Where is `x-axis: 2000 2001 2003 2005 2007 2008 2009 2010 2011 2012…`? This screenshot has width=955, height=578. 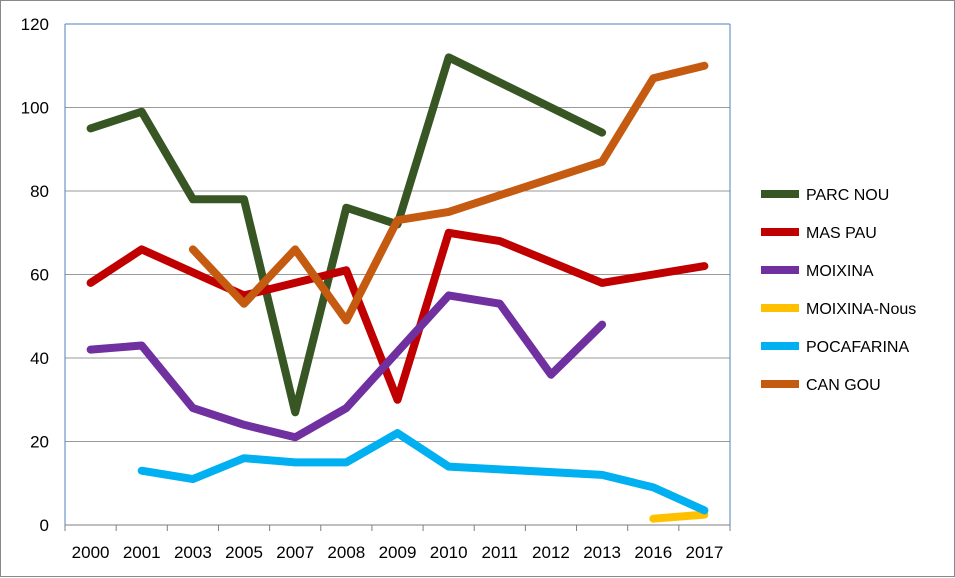 x-axis: 2000 2001 2003 2005 2007 2008 2009 2010 2011 2012… is located at coordinates (397, 543).